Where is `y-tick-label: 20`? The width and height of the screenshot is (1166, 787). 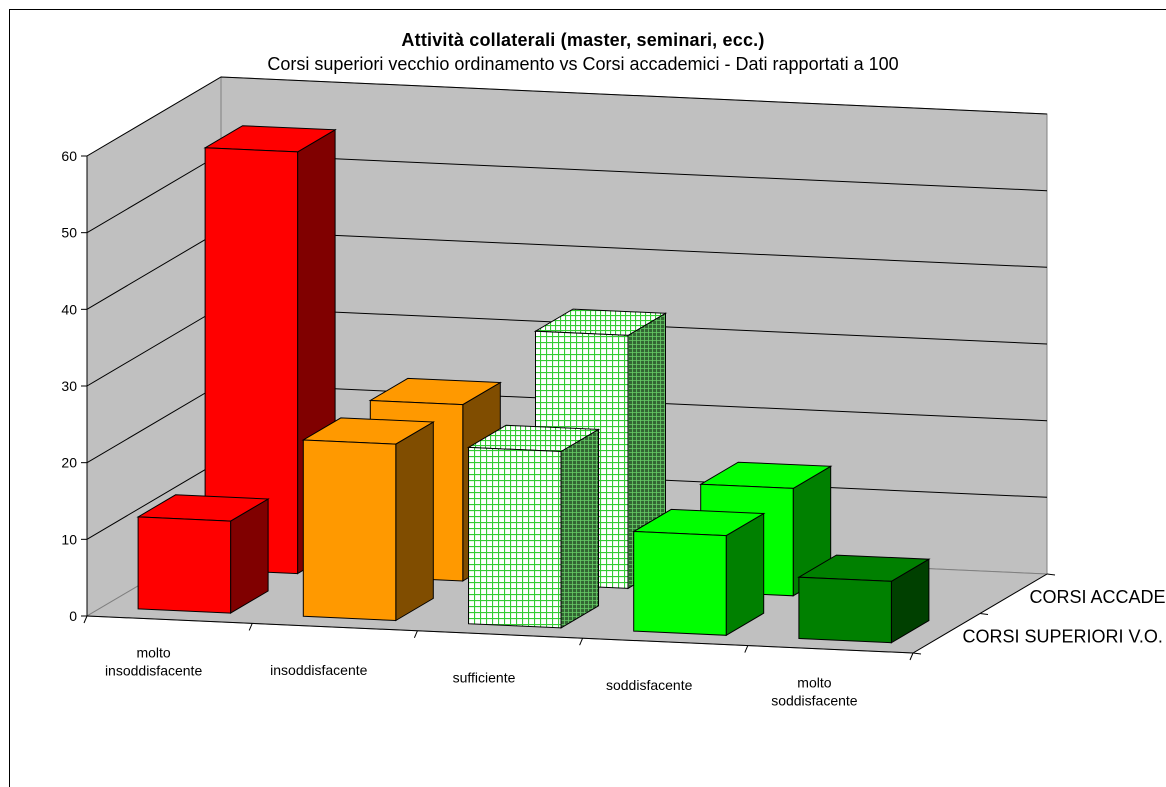
y-tick-label: 20 is located at coordinates (69, 463).